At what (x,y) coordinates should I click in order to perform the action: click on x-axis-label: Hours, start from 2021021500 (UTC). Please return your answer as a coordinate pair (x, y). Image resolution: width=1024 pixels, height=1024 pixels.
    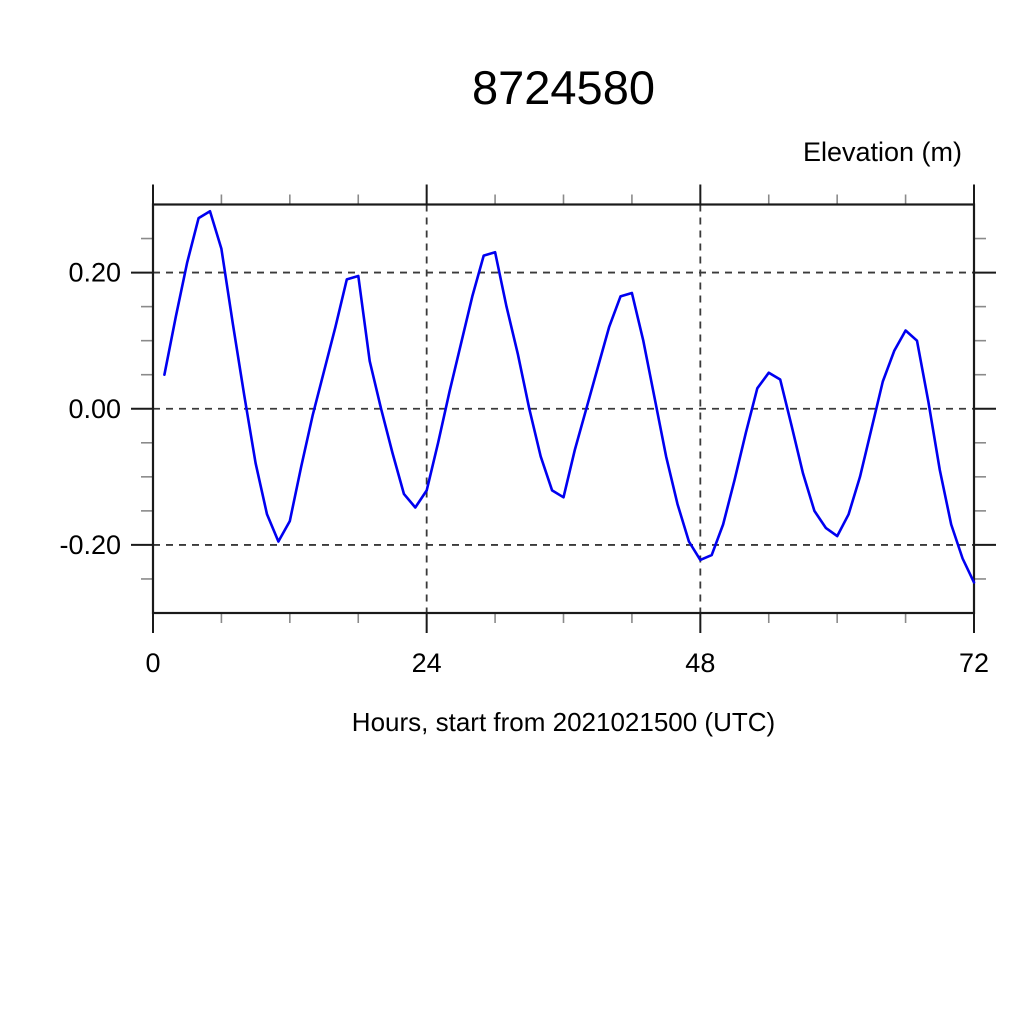
    Looking at the image, I should click on (563, 722).